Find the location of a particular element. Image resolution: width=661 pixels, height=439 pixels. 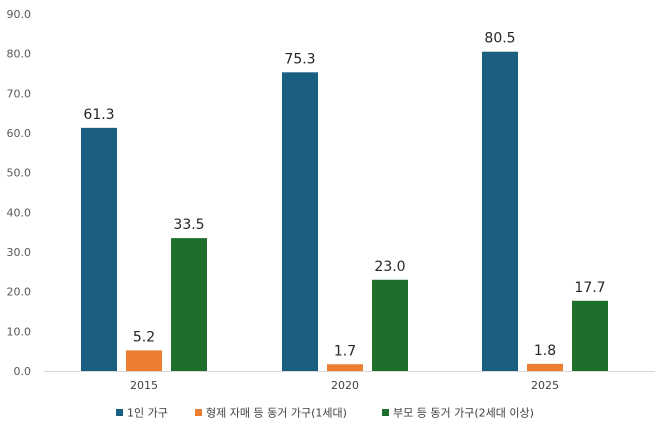

y-tick-label: 10.0 is located at coordinates (19, 331).